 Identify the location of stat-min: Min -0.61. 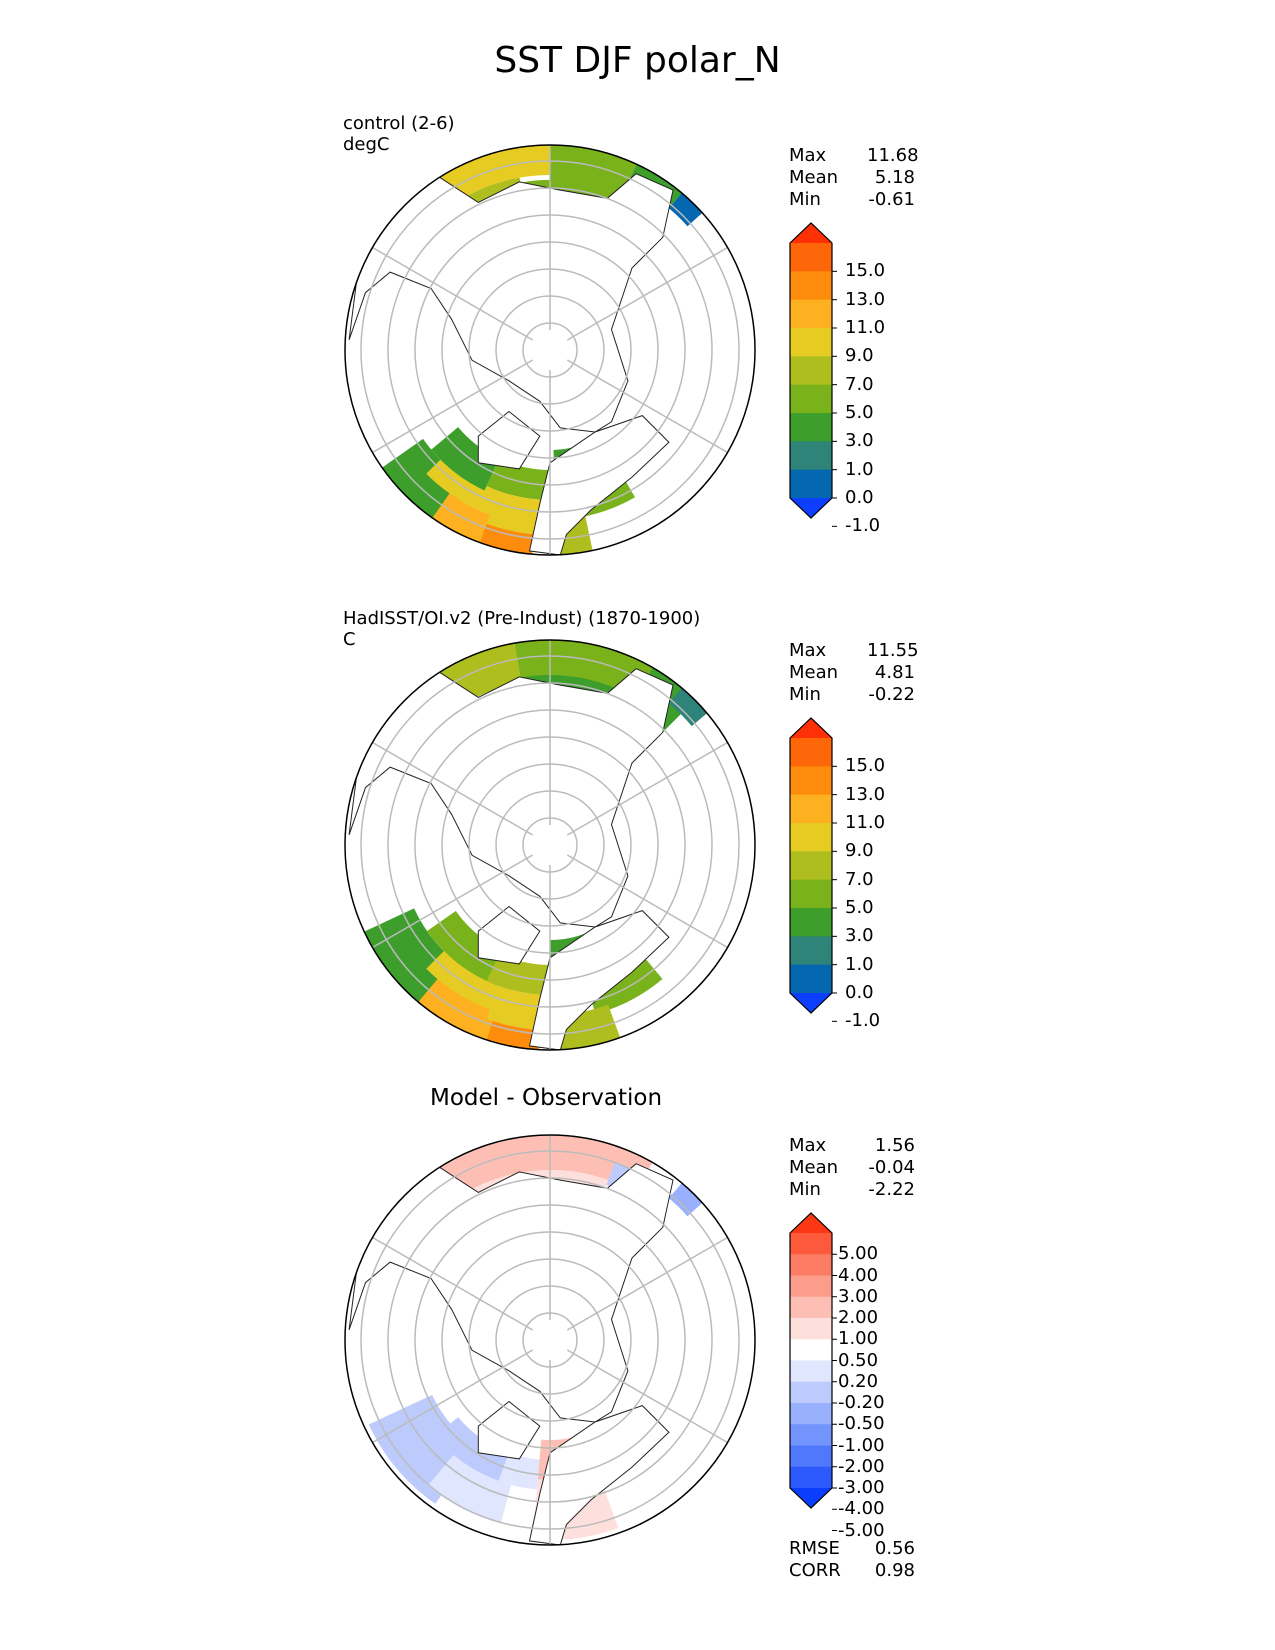
(852, 199).